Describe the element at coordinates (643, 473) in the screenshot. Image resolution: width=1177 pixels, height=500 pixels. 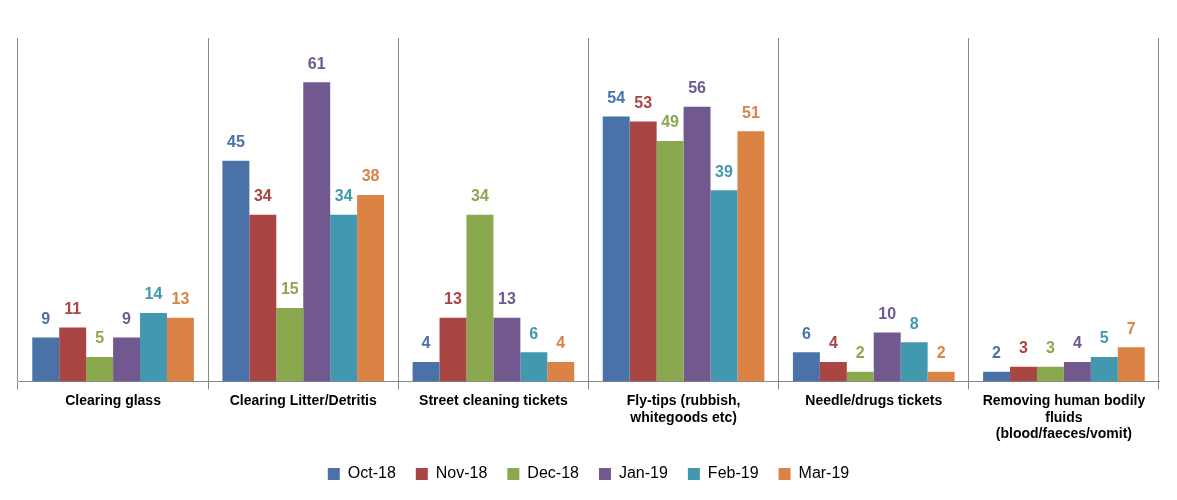
I see `legend-label: Jan-19` at that location.